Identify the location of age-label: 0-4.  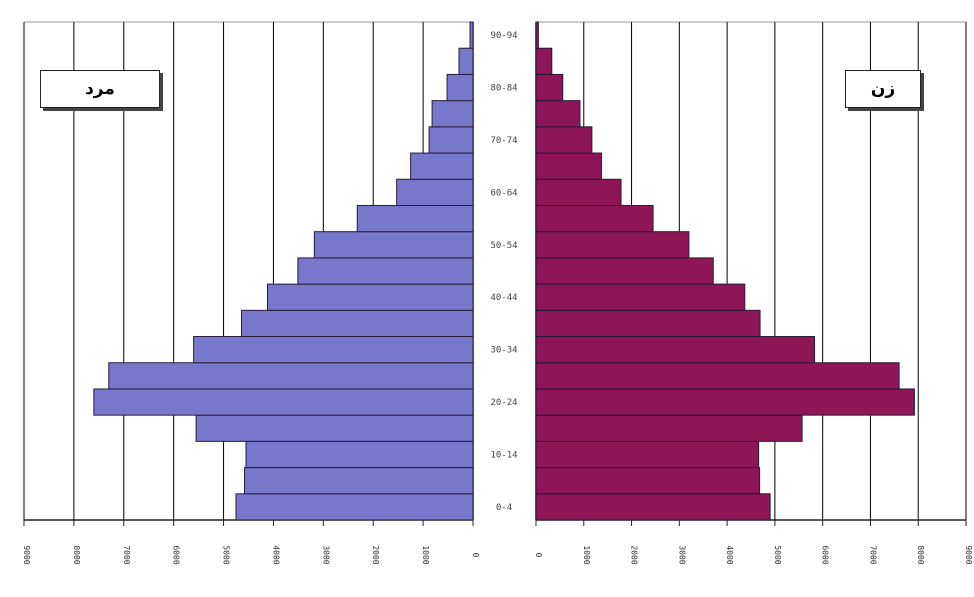
(504, 508).